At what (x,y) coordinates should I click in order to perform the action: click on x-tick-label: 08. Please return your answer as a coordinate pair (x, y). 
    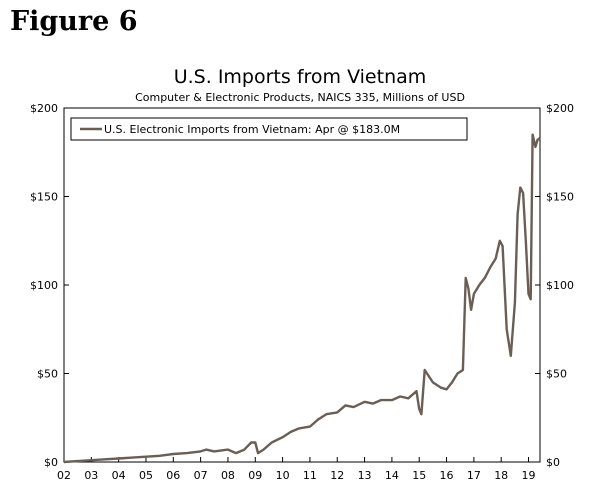
    Looking at the image, I should click on (228, 475).